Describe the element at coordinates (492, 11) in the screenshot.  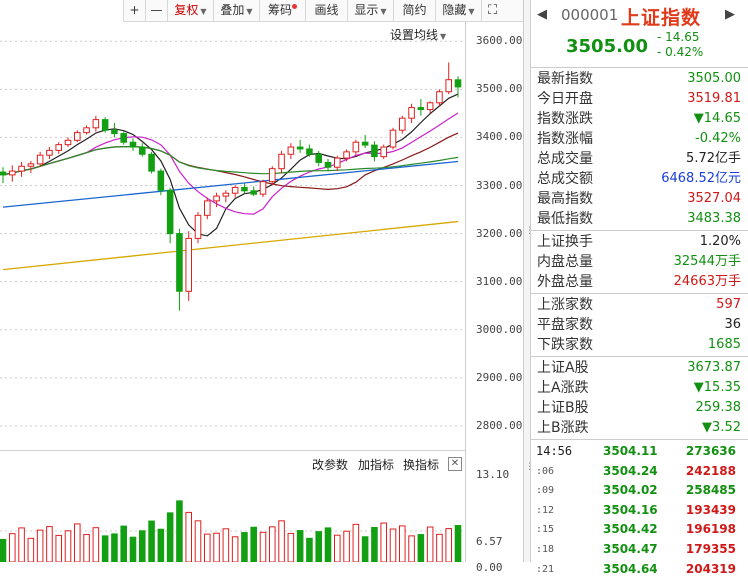
I see `fullscreen-icon: ⛶` at that location.